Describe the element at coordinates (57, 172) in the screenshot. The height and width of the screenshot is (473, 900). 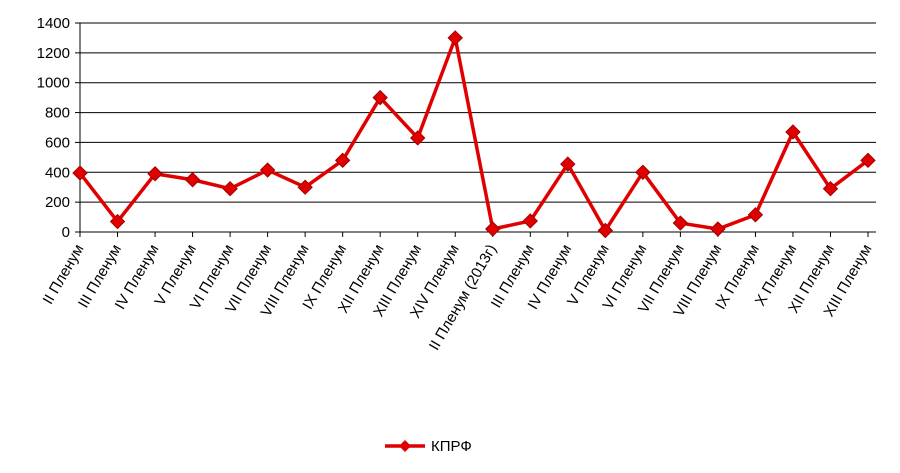
I see `y-tick-label: 400` at that location.